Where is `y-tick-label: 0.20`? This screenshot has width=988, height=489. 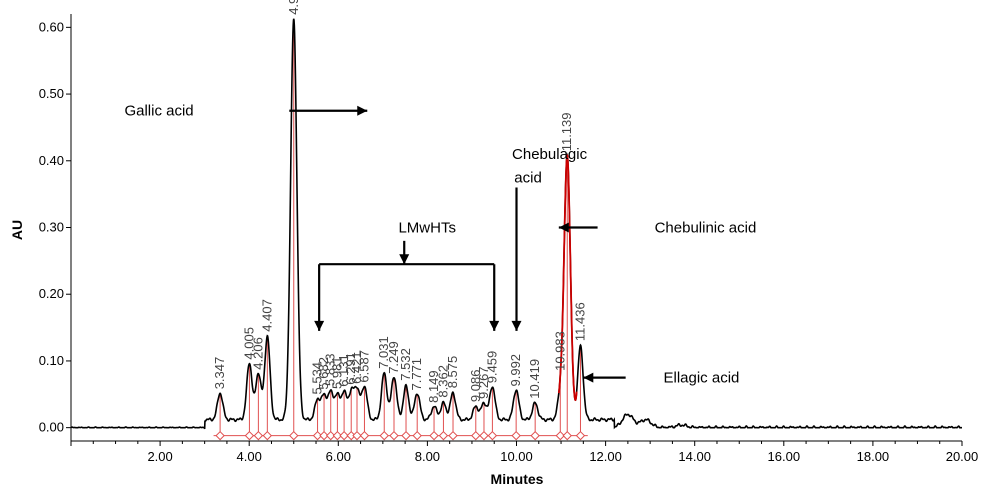 y-tick-label: 0.20 is located at coordinates (51, 293).